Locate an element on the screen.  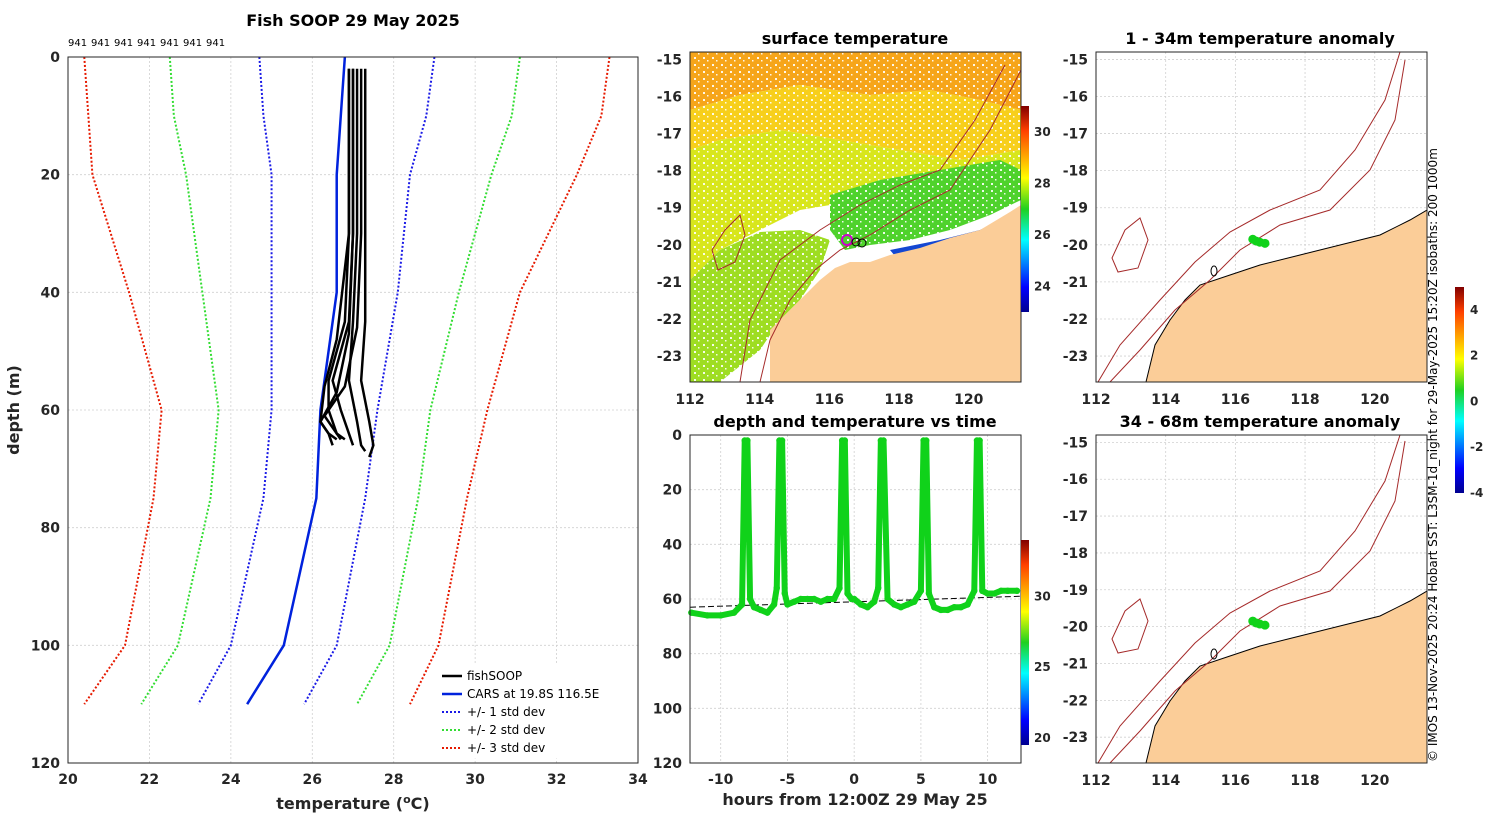
depth-time-colorbar is located at coordinates (1025, 642).